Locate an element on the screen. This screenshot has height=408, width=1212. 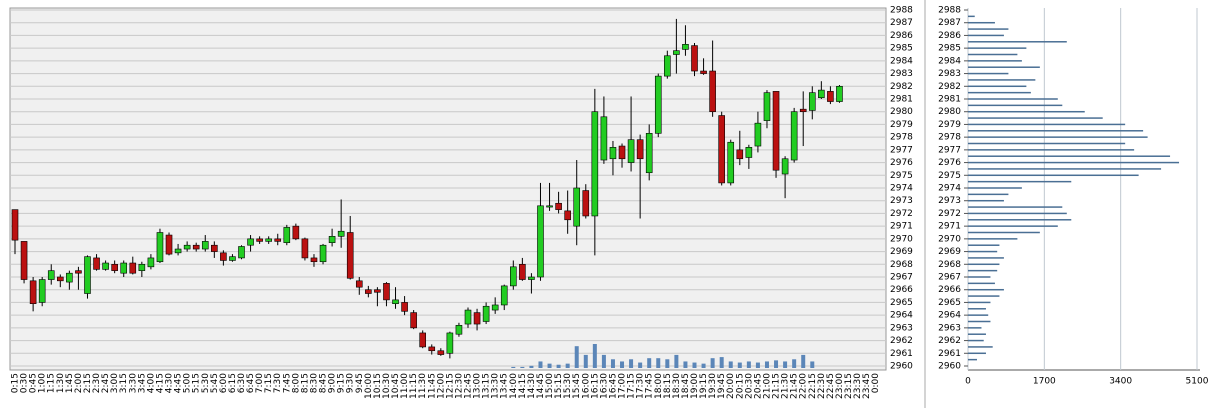
x-tick-label: 11:30 is located at coordinates (423, 386).